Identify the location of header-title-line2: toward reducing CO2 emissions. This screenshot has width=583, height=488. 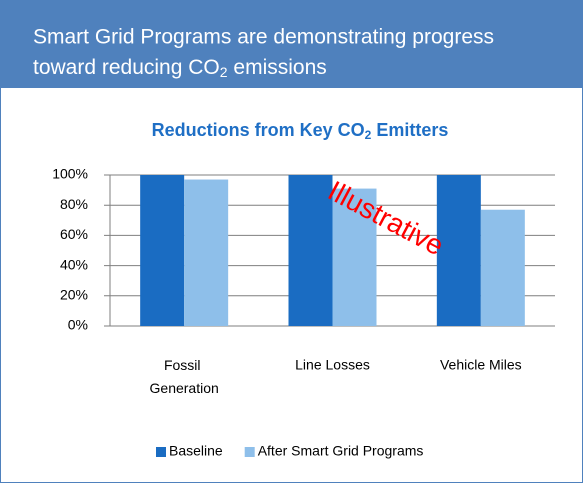
(180, 68).